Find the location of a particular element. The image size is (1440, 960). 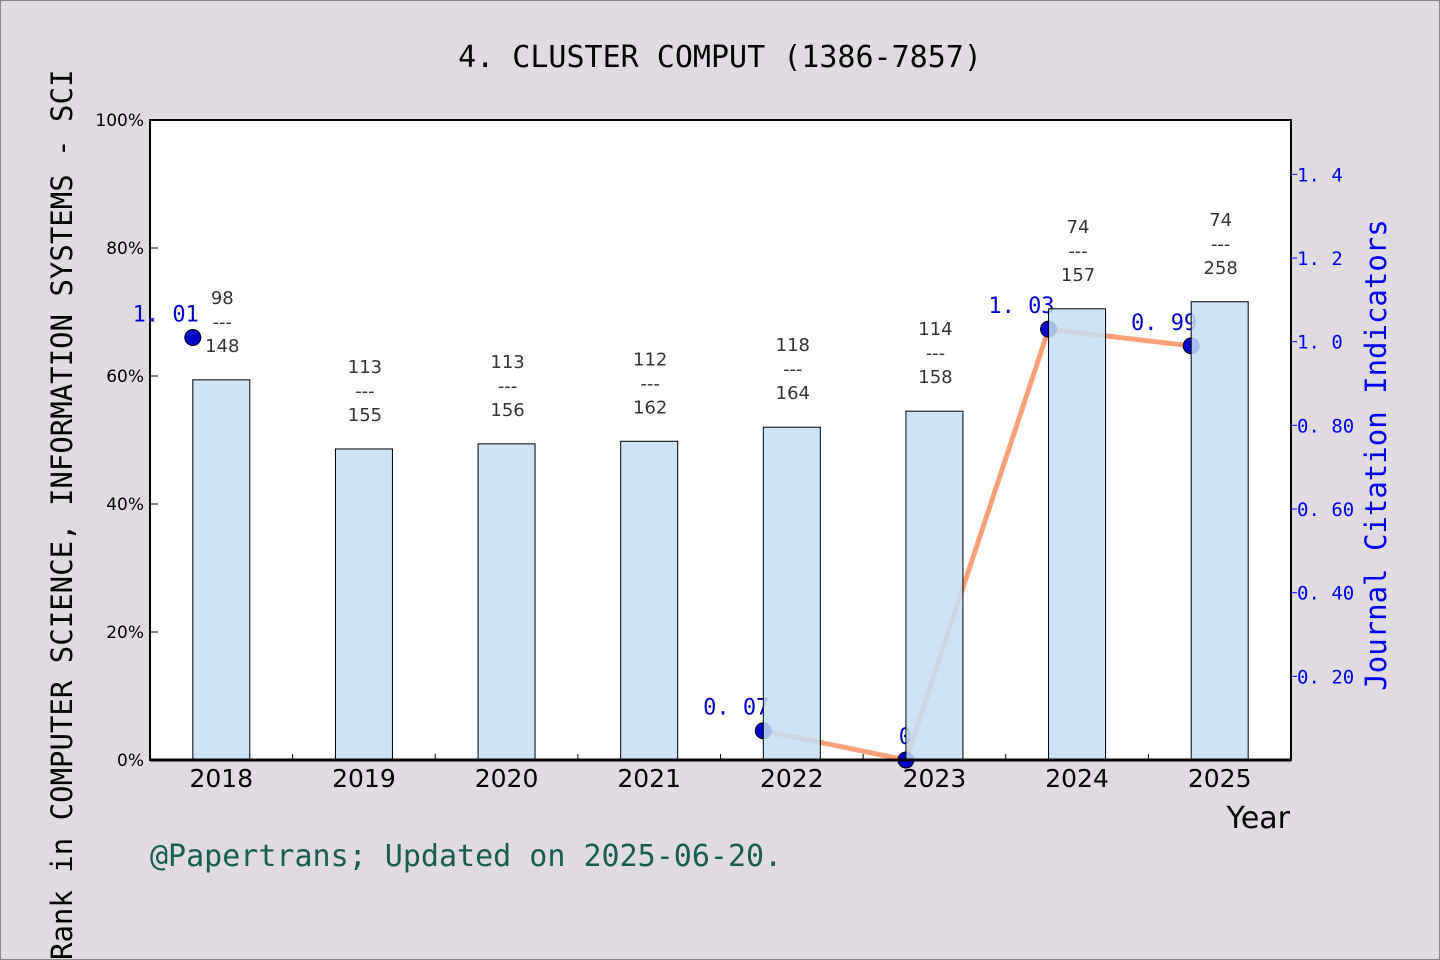

x-tick-label: 2024 is located at coordinates (1077, 778).